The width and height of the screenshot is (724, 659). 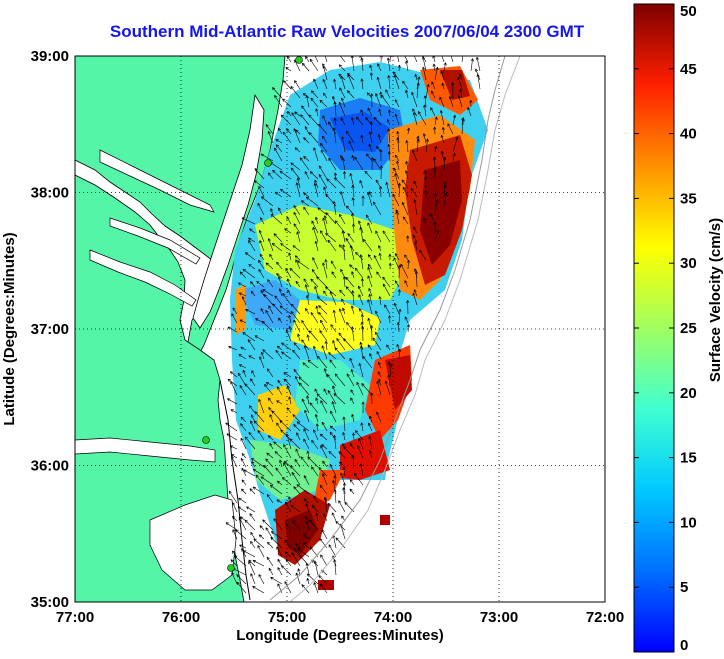 I want to click on x-tick-label: 74:00, so click(x=393, y=617).